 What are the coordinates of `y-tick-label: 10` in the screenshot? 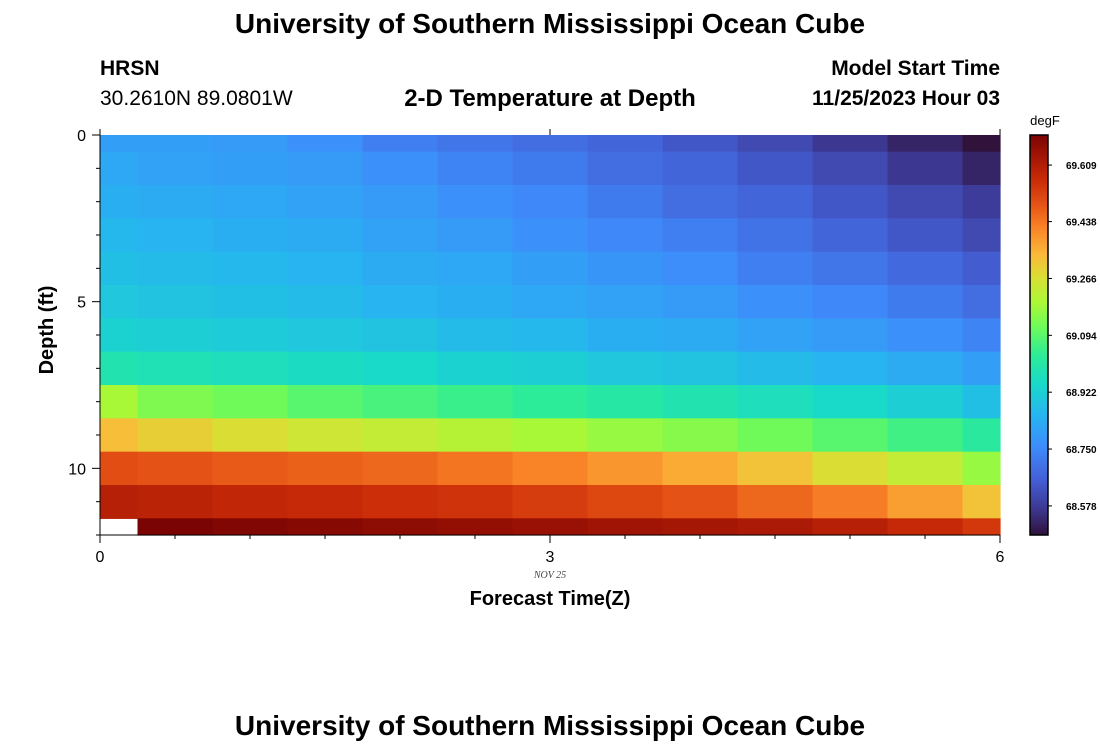 It's located at (77, 469).